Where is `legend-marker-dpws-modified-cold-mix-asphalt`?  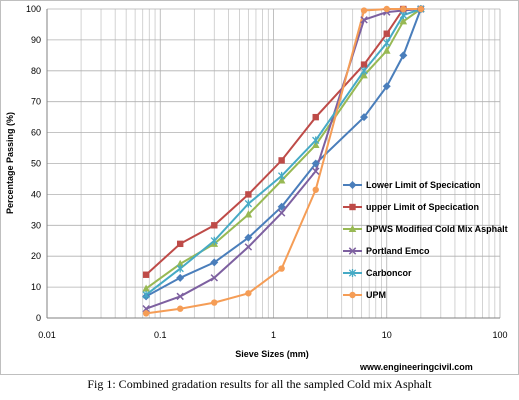 legend-marker-dpws-modified-cold-mix-asphalt is located at coordinates (352, 228).